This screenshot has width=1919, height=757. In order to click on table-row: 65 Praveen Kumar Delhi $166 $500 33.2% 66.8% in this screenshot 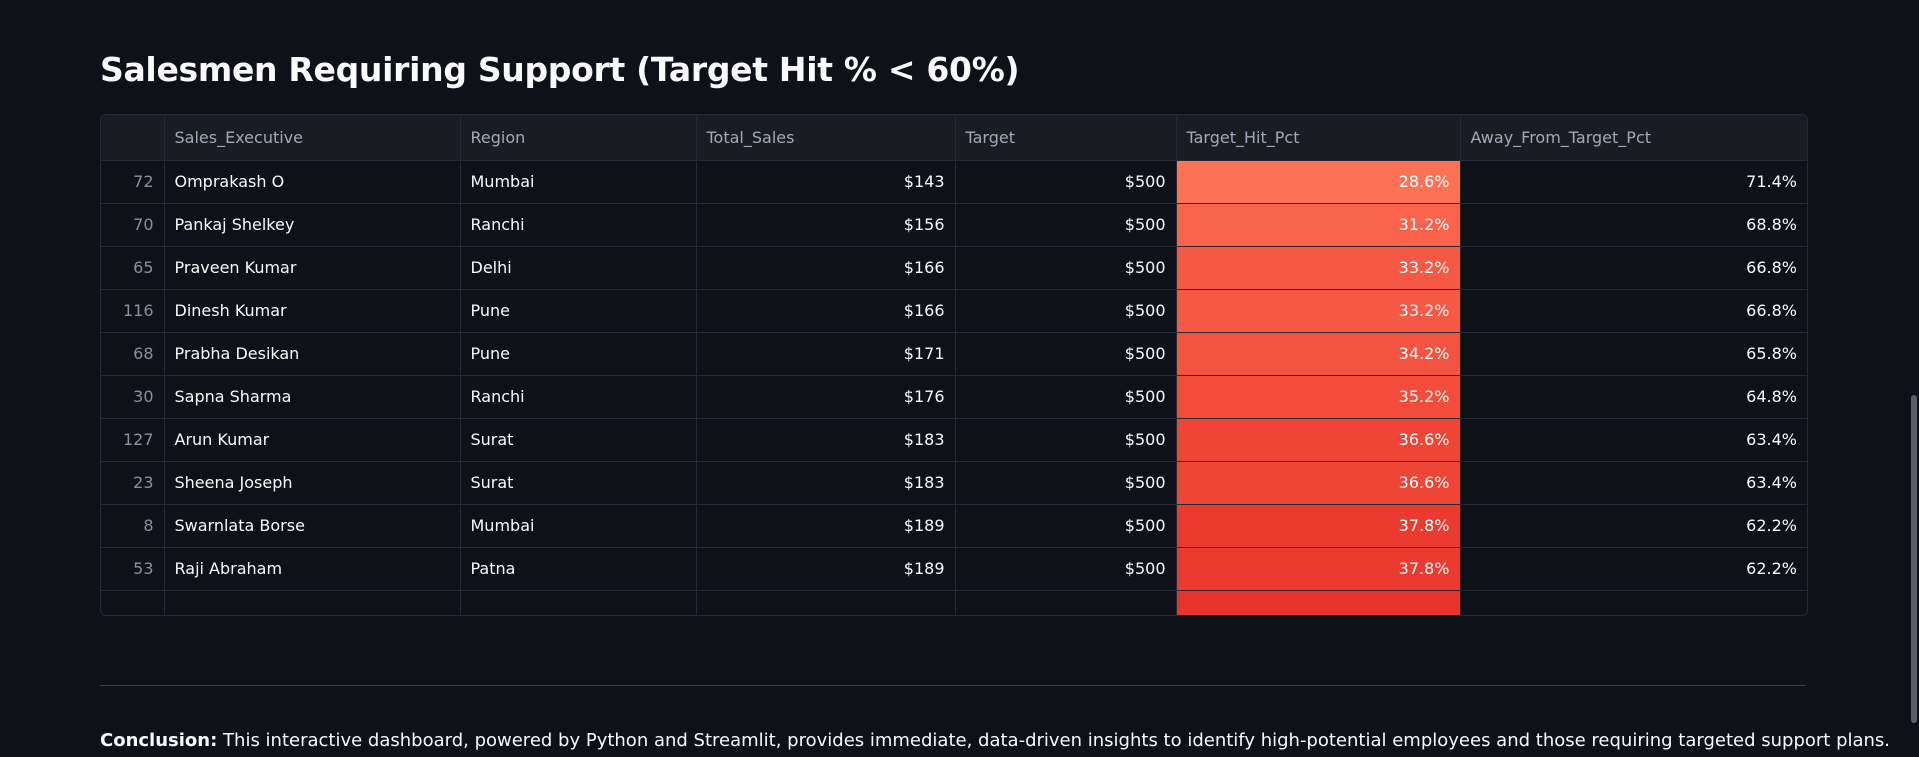, I will do `click(954, 268)`.